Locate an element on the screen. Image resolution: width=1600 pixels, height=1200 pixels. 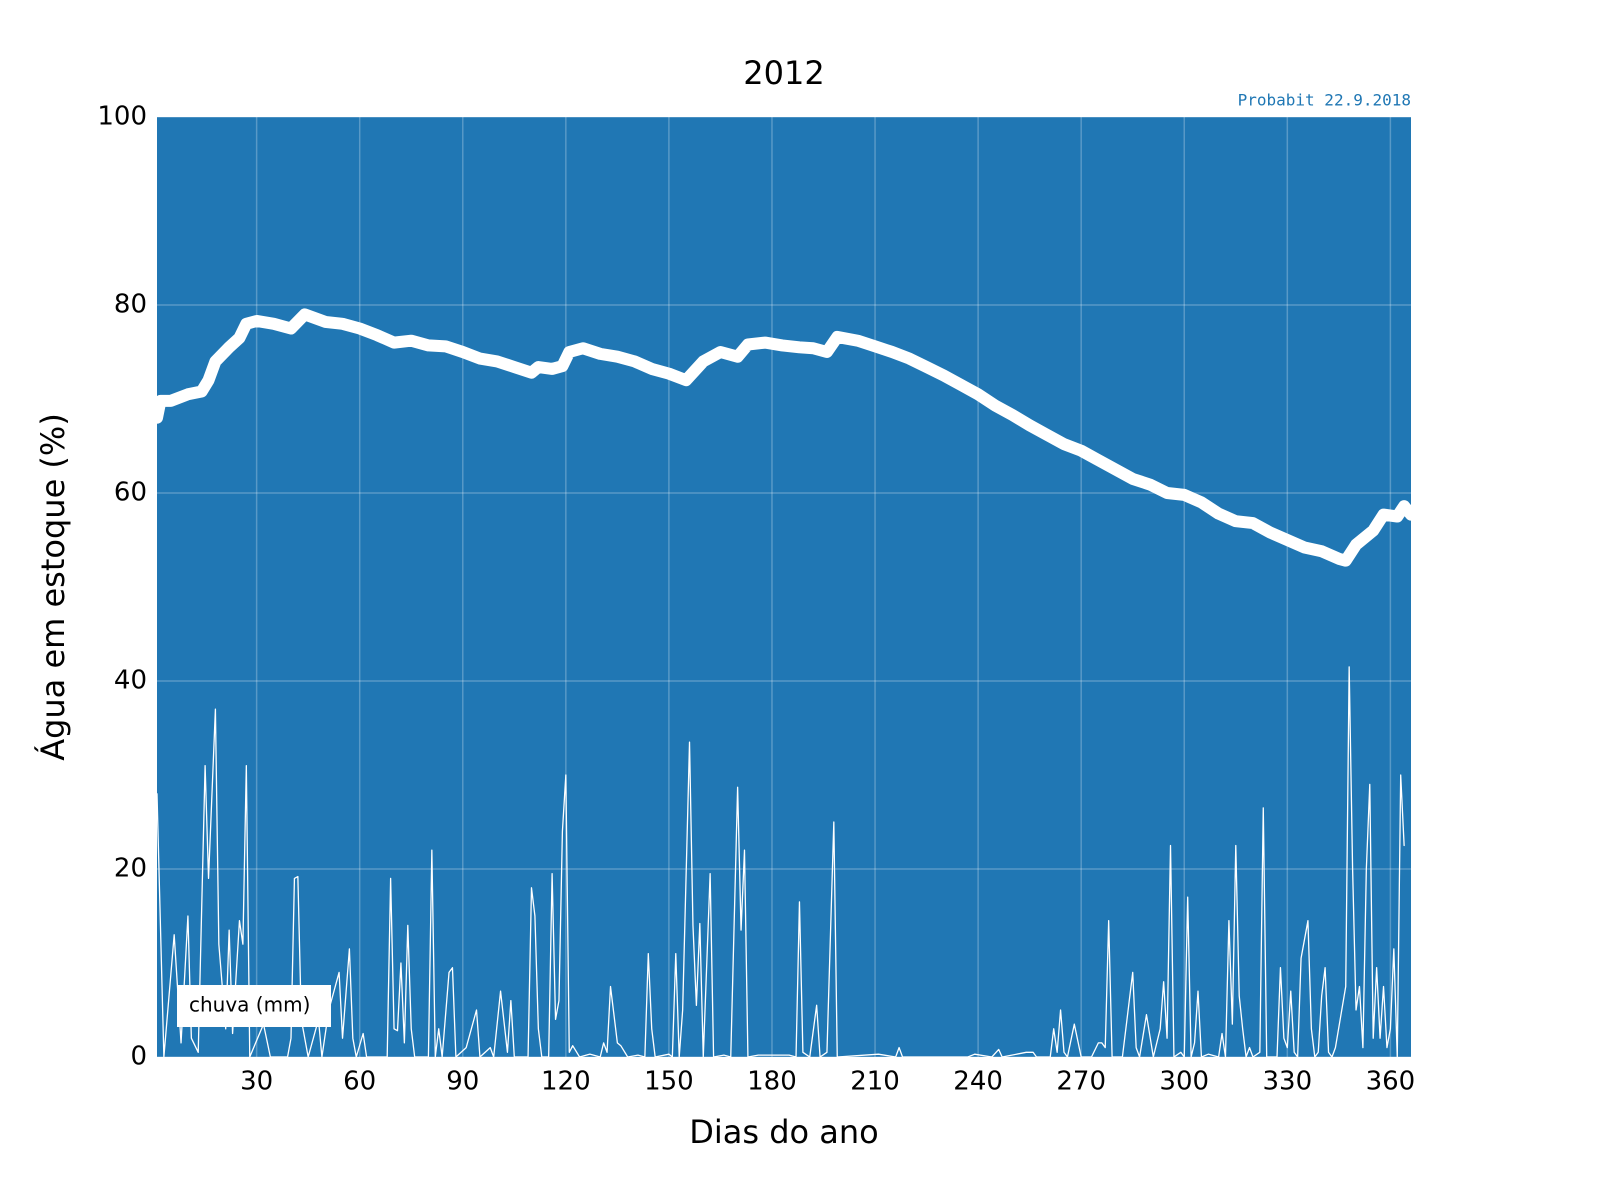
chart-title: 2012 is located at coordinates (783, 73).